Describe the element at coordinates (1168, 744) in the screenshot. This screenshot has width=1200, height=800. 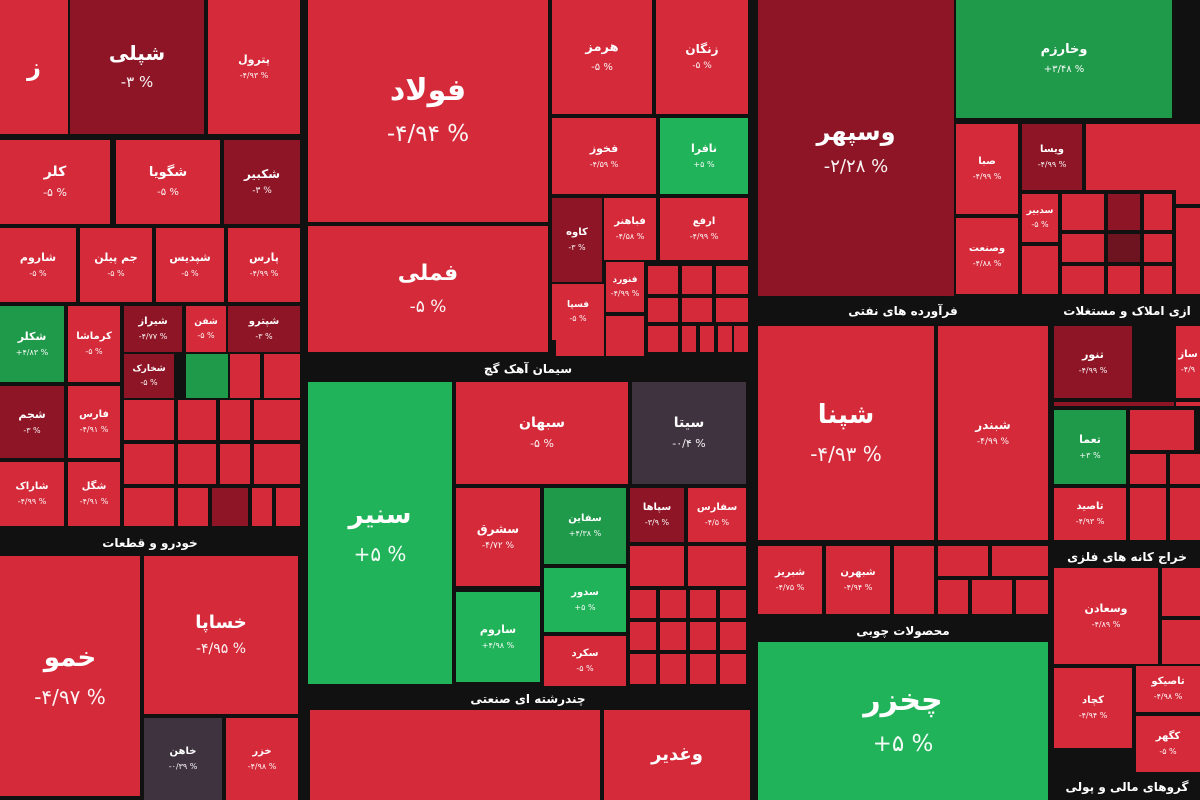
I see `tile-64: کگهر -۵ %` at that location.